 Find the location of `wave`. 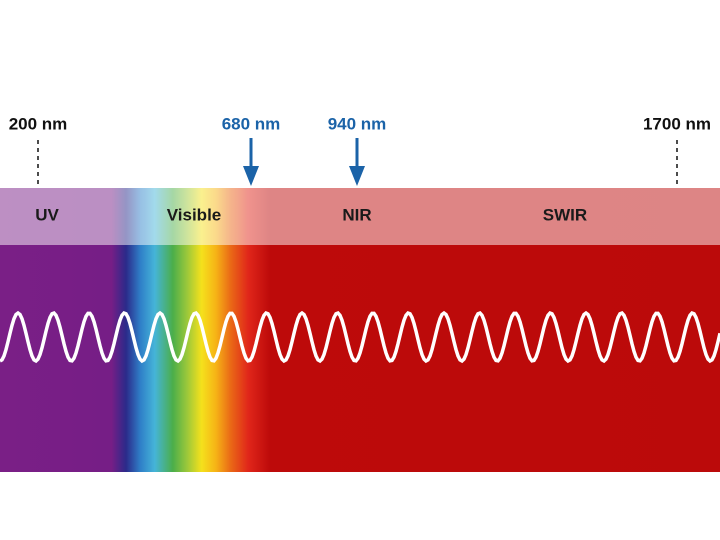

wave is located at coordinates (360, 337).